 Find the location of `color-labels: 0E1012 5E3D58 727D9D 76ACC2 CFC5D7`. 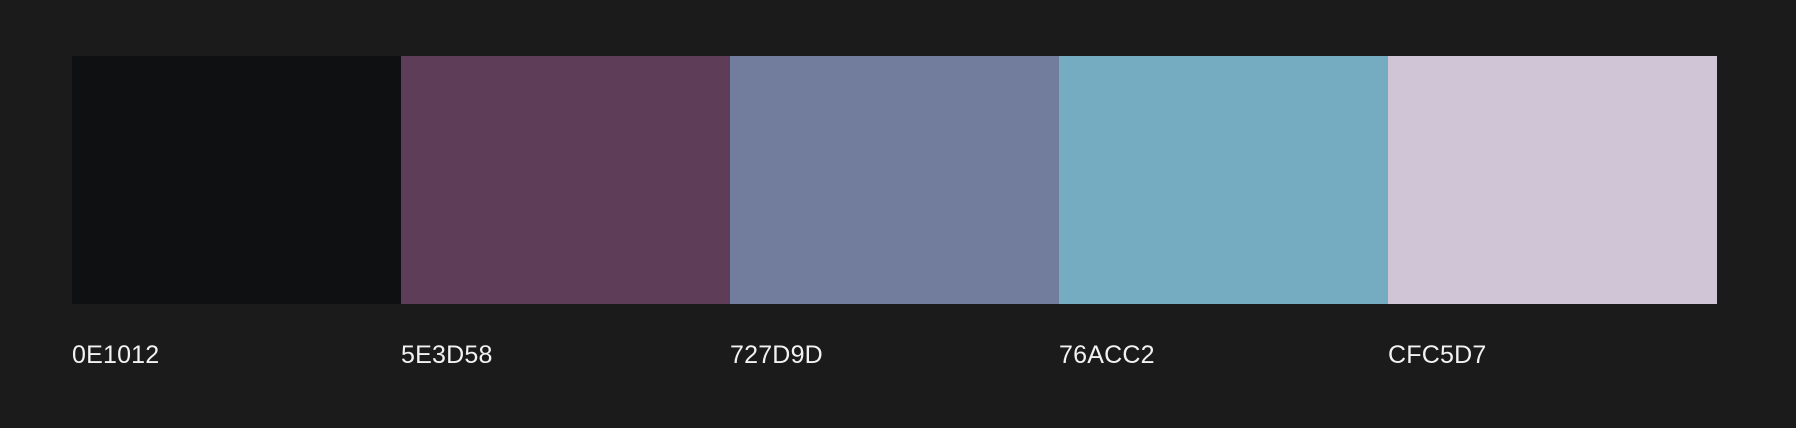

color-labels: 0E1012 5E3D58 727D9D 76ACC2 CFC5D7 is located at coordinates (894, 355).